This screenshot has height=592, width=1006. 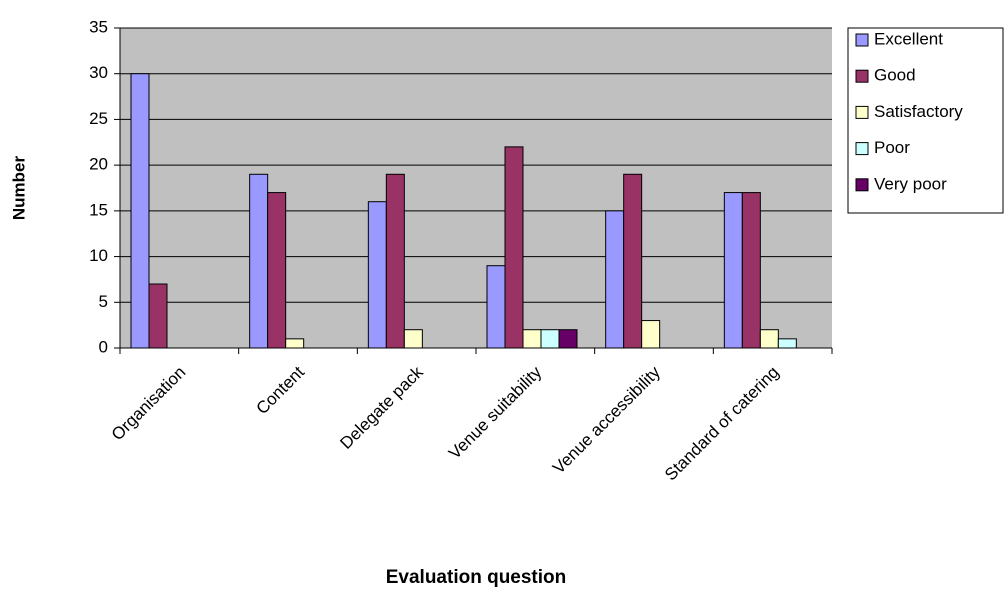 I want to click on legend-label: Excellent, so click(x=908, y=38).